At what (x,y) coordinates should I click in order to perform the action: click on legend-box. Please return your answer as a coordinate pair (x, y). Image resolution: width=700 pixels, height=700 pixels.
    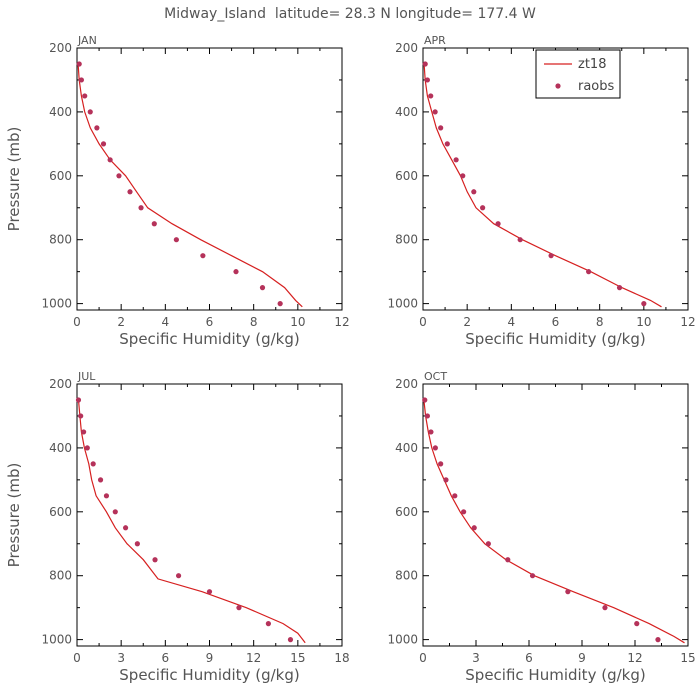
    Looking at the image, I should click on (578, 74).